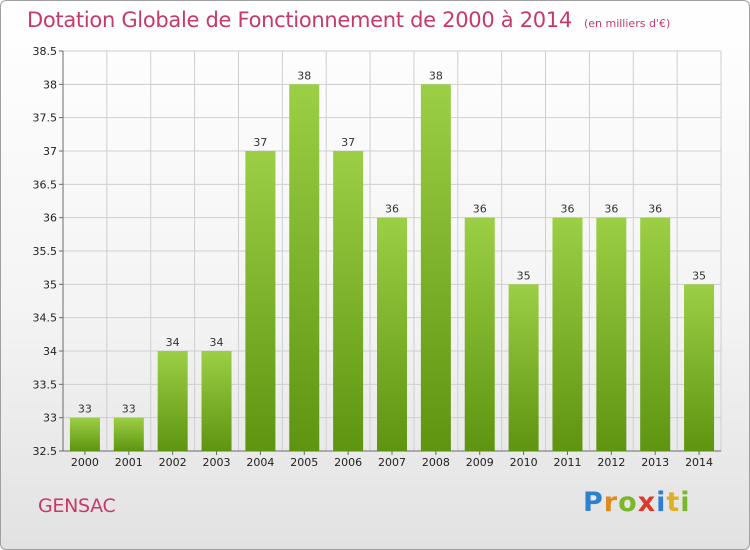 The image size is (750, 550). What do you see at coordinates (85, 409) in the screenshot?
I see `value-label-2000: 33` at bounding box center [85, 409].